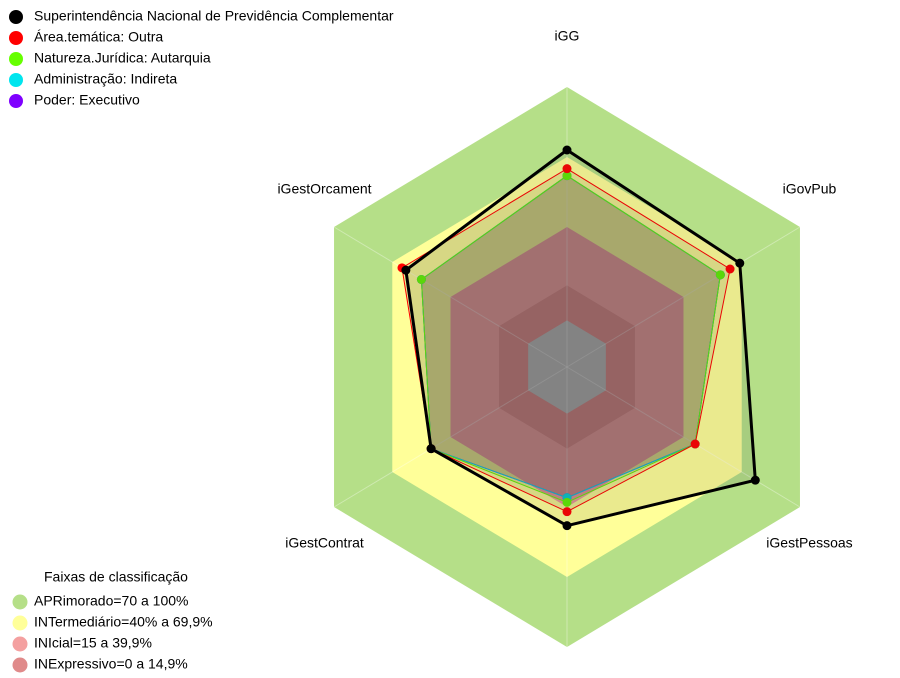 The image size is (900, 678). Describe the element at coordinates (324, 189) in the screenshot. I see `axis-label: iGestOrcament` at that location.